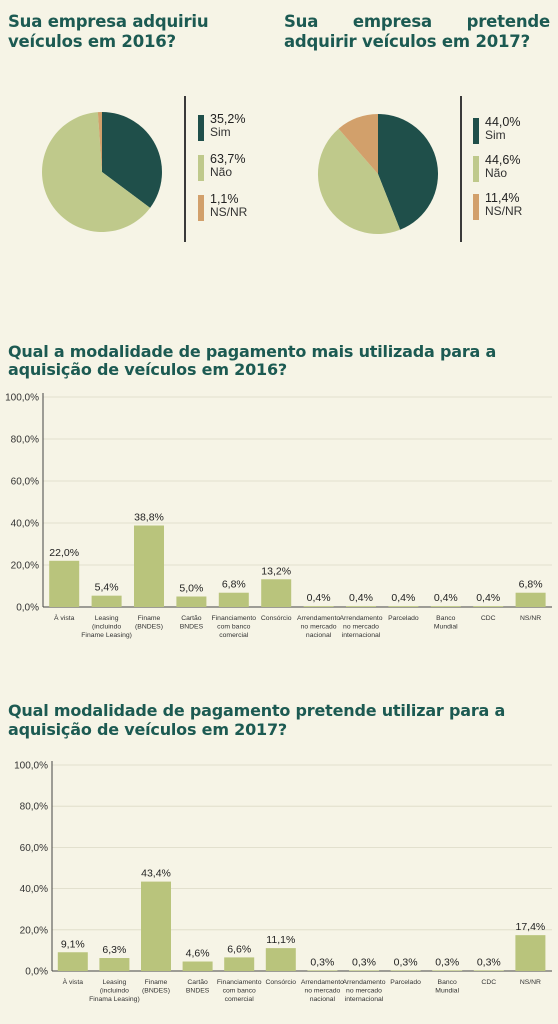  What do you see at coordinates (408, 172) in the screenshot?
I see `pie-slice-sim` at bounding box center [408, 172].